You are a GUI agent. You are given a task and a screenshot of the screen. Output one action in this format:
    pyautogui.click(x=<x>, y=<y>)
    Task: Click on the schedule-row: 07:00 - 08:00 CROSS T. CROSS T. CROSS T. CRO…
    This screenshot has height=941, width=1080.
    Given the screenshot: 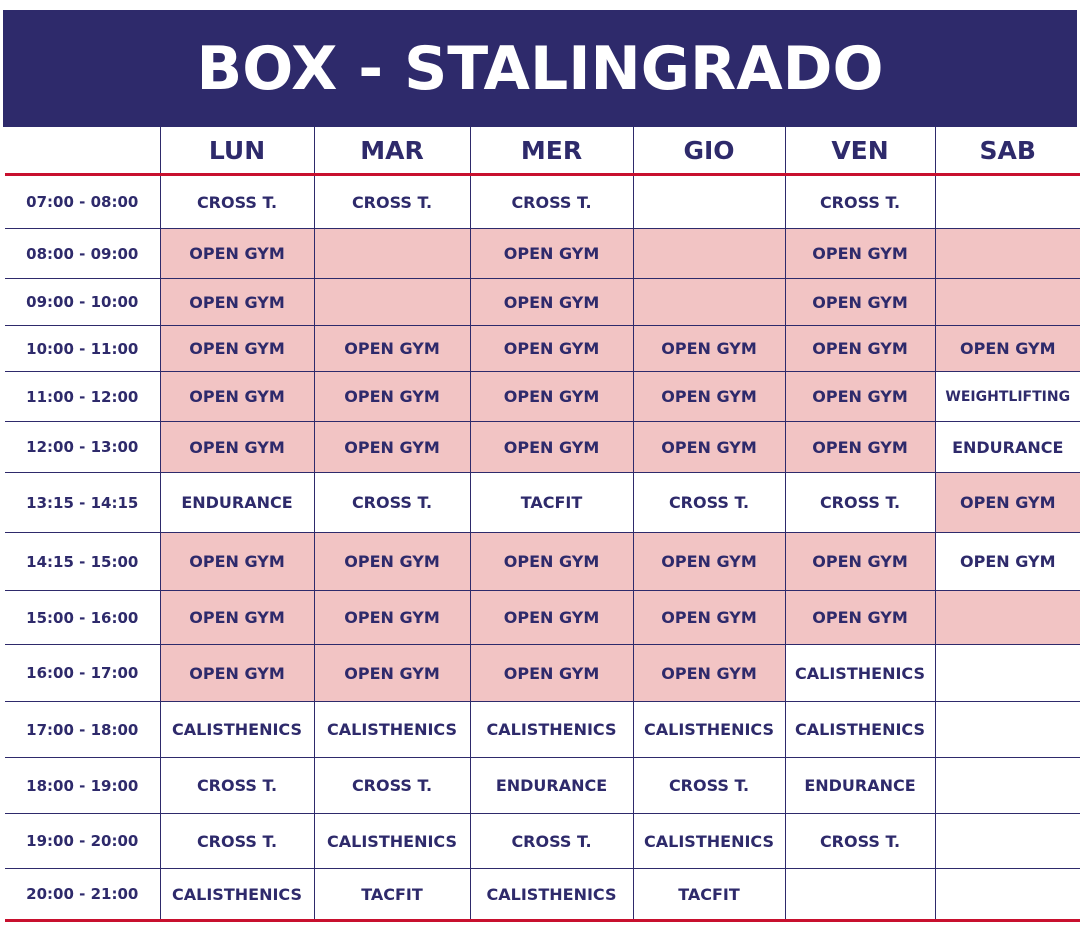 What is the action you would take?
    pyautogui.click(x=542, y=201)
    